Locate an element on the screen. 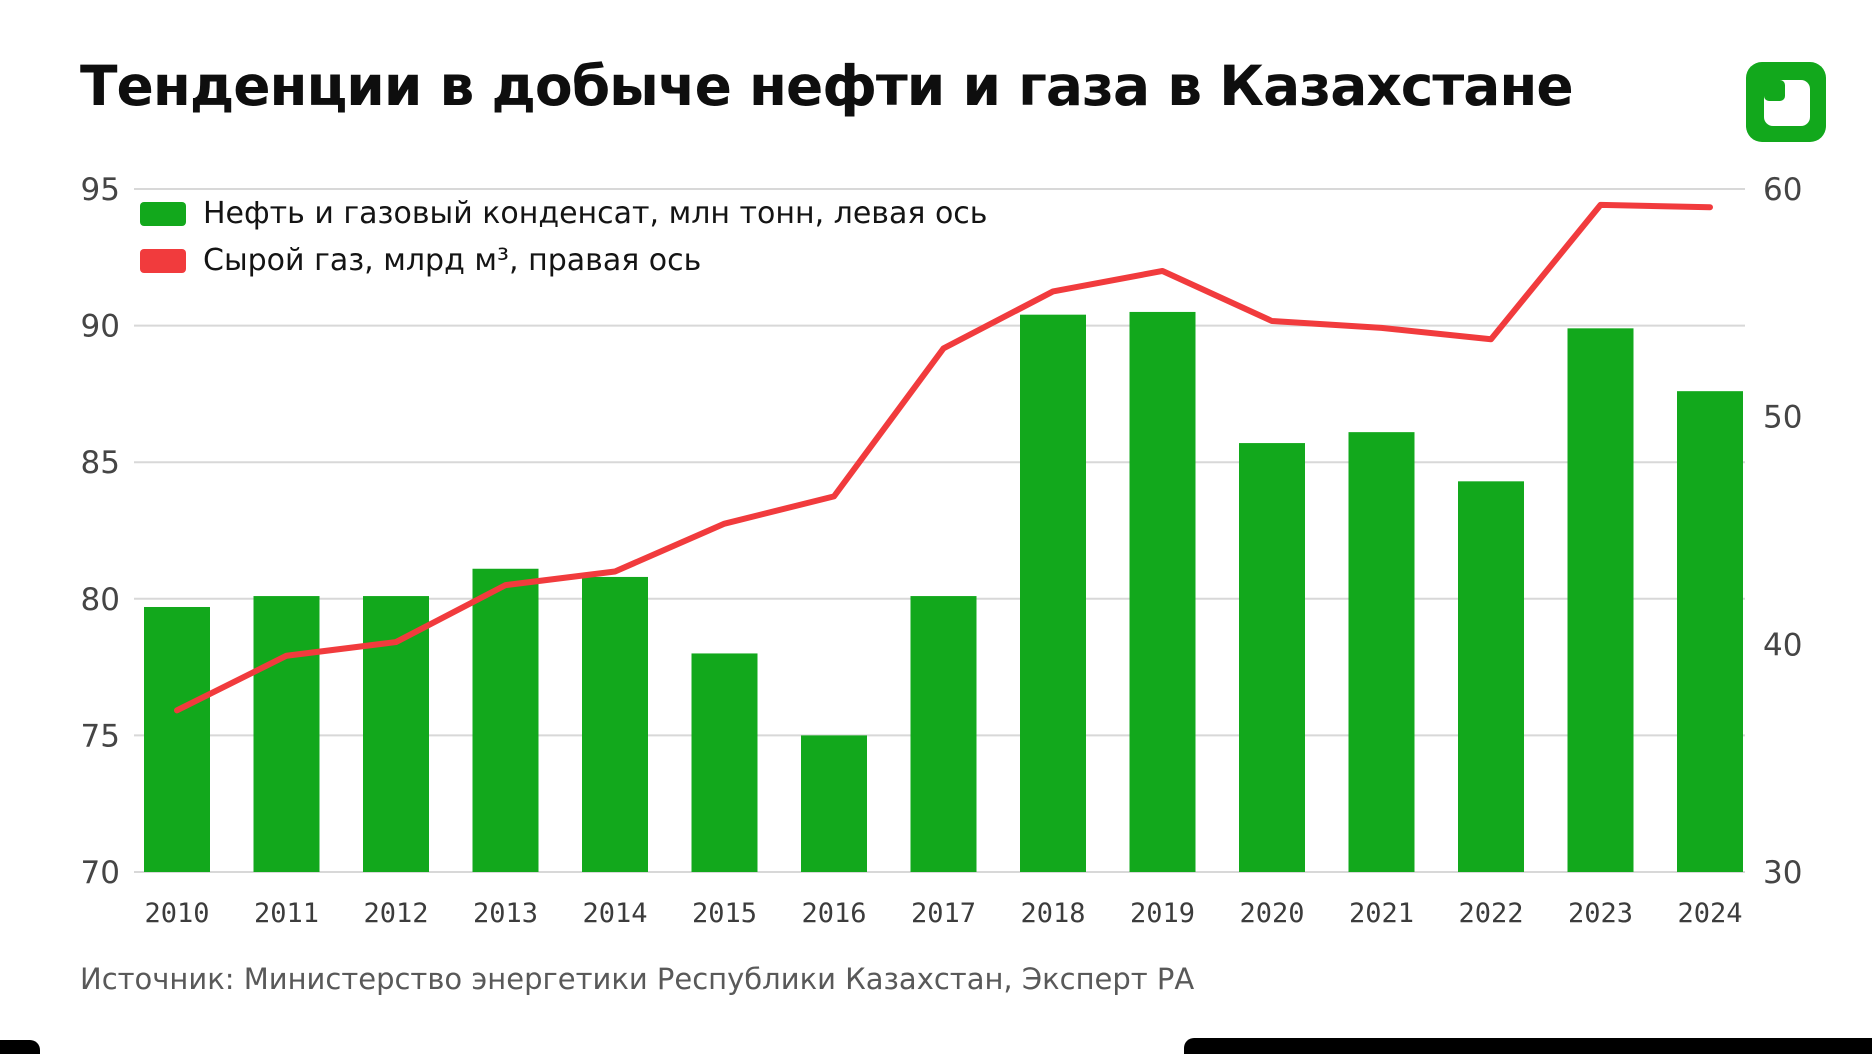 This screenshot has height=1054, width=1872. gas-legend-swatch-icon is located at coordinates (163, 260).